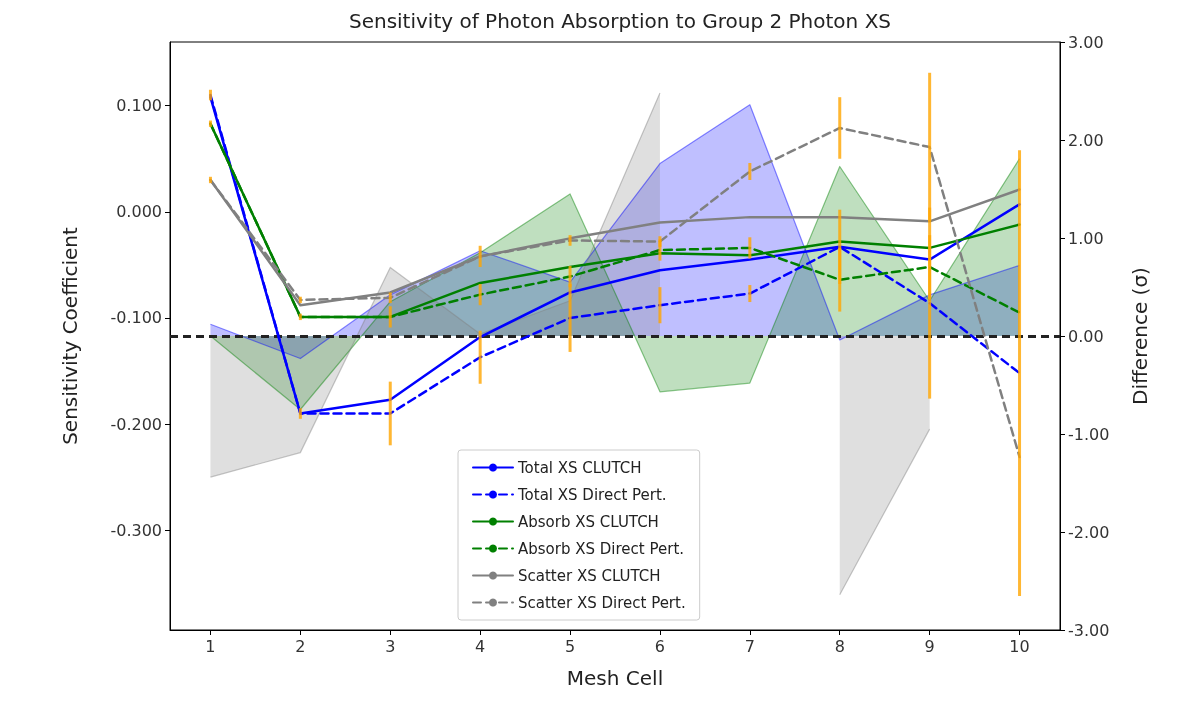 The image size is (1188, 717). What do you see at coordinates (1086, 42) in the screenshot?
I see `y2-tick-label: 3.00` at bounding box center [1086, 42].